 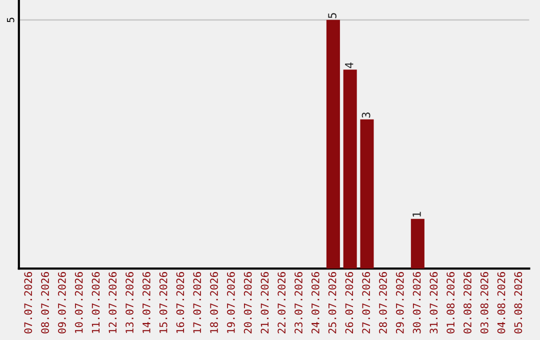 What do you see at coordinates (78, 302) in the screenshot?
I see `x-tick-label: 10.07.2026` at bounding box center [78, 302].